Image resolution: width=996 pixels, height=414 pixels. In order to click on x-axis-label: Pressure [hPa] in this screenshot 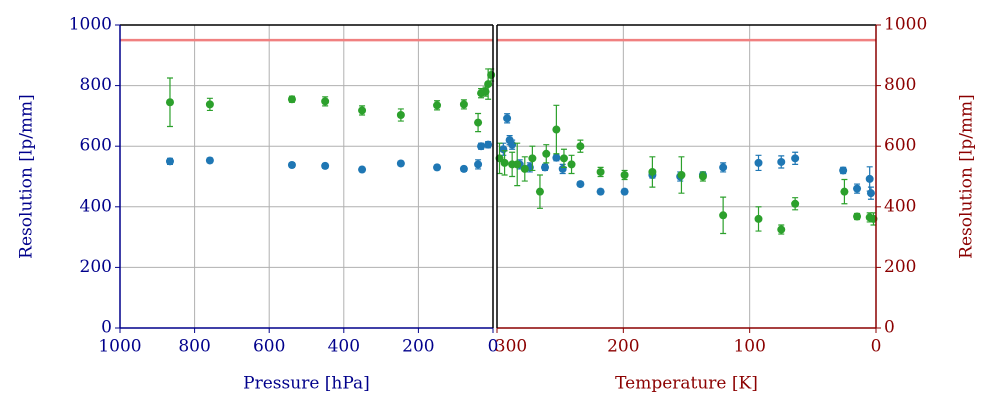, I will do `click(306, 384)`.